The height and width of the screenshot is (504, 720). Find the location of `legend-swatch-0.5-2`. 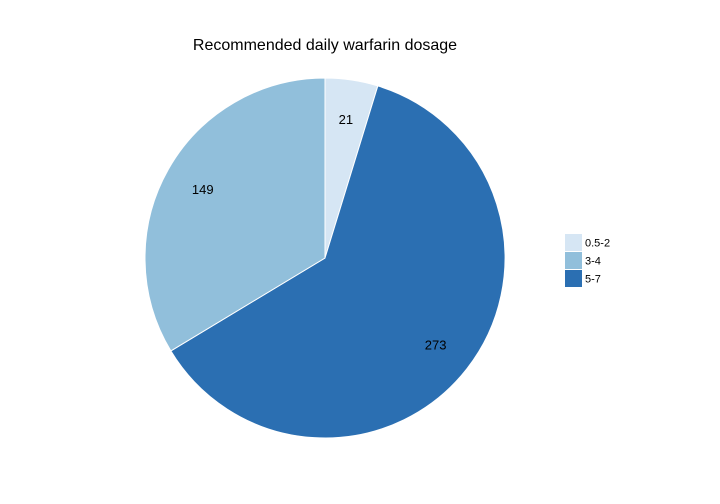

legend-swatch-0.5-2 is located at coordinates (573, 242).